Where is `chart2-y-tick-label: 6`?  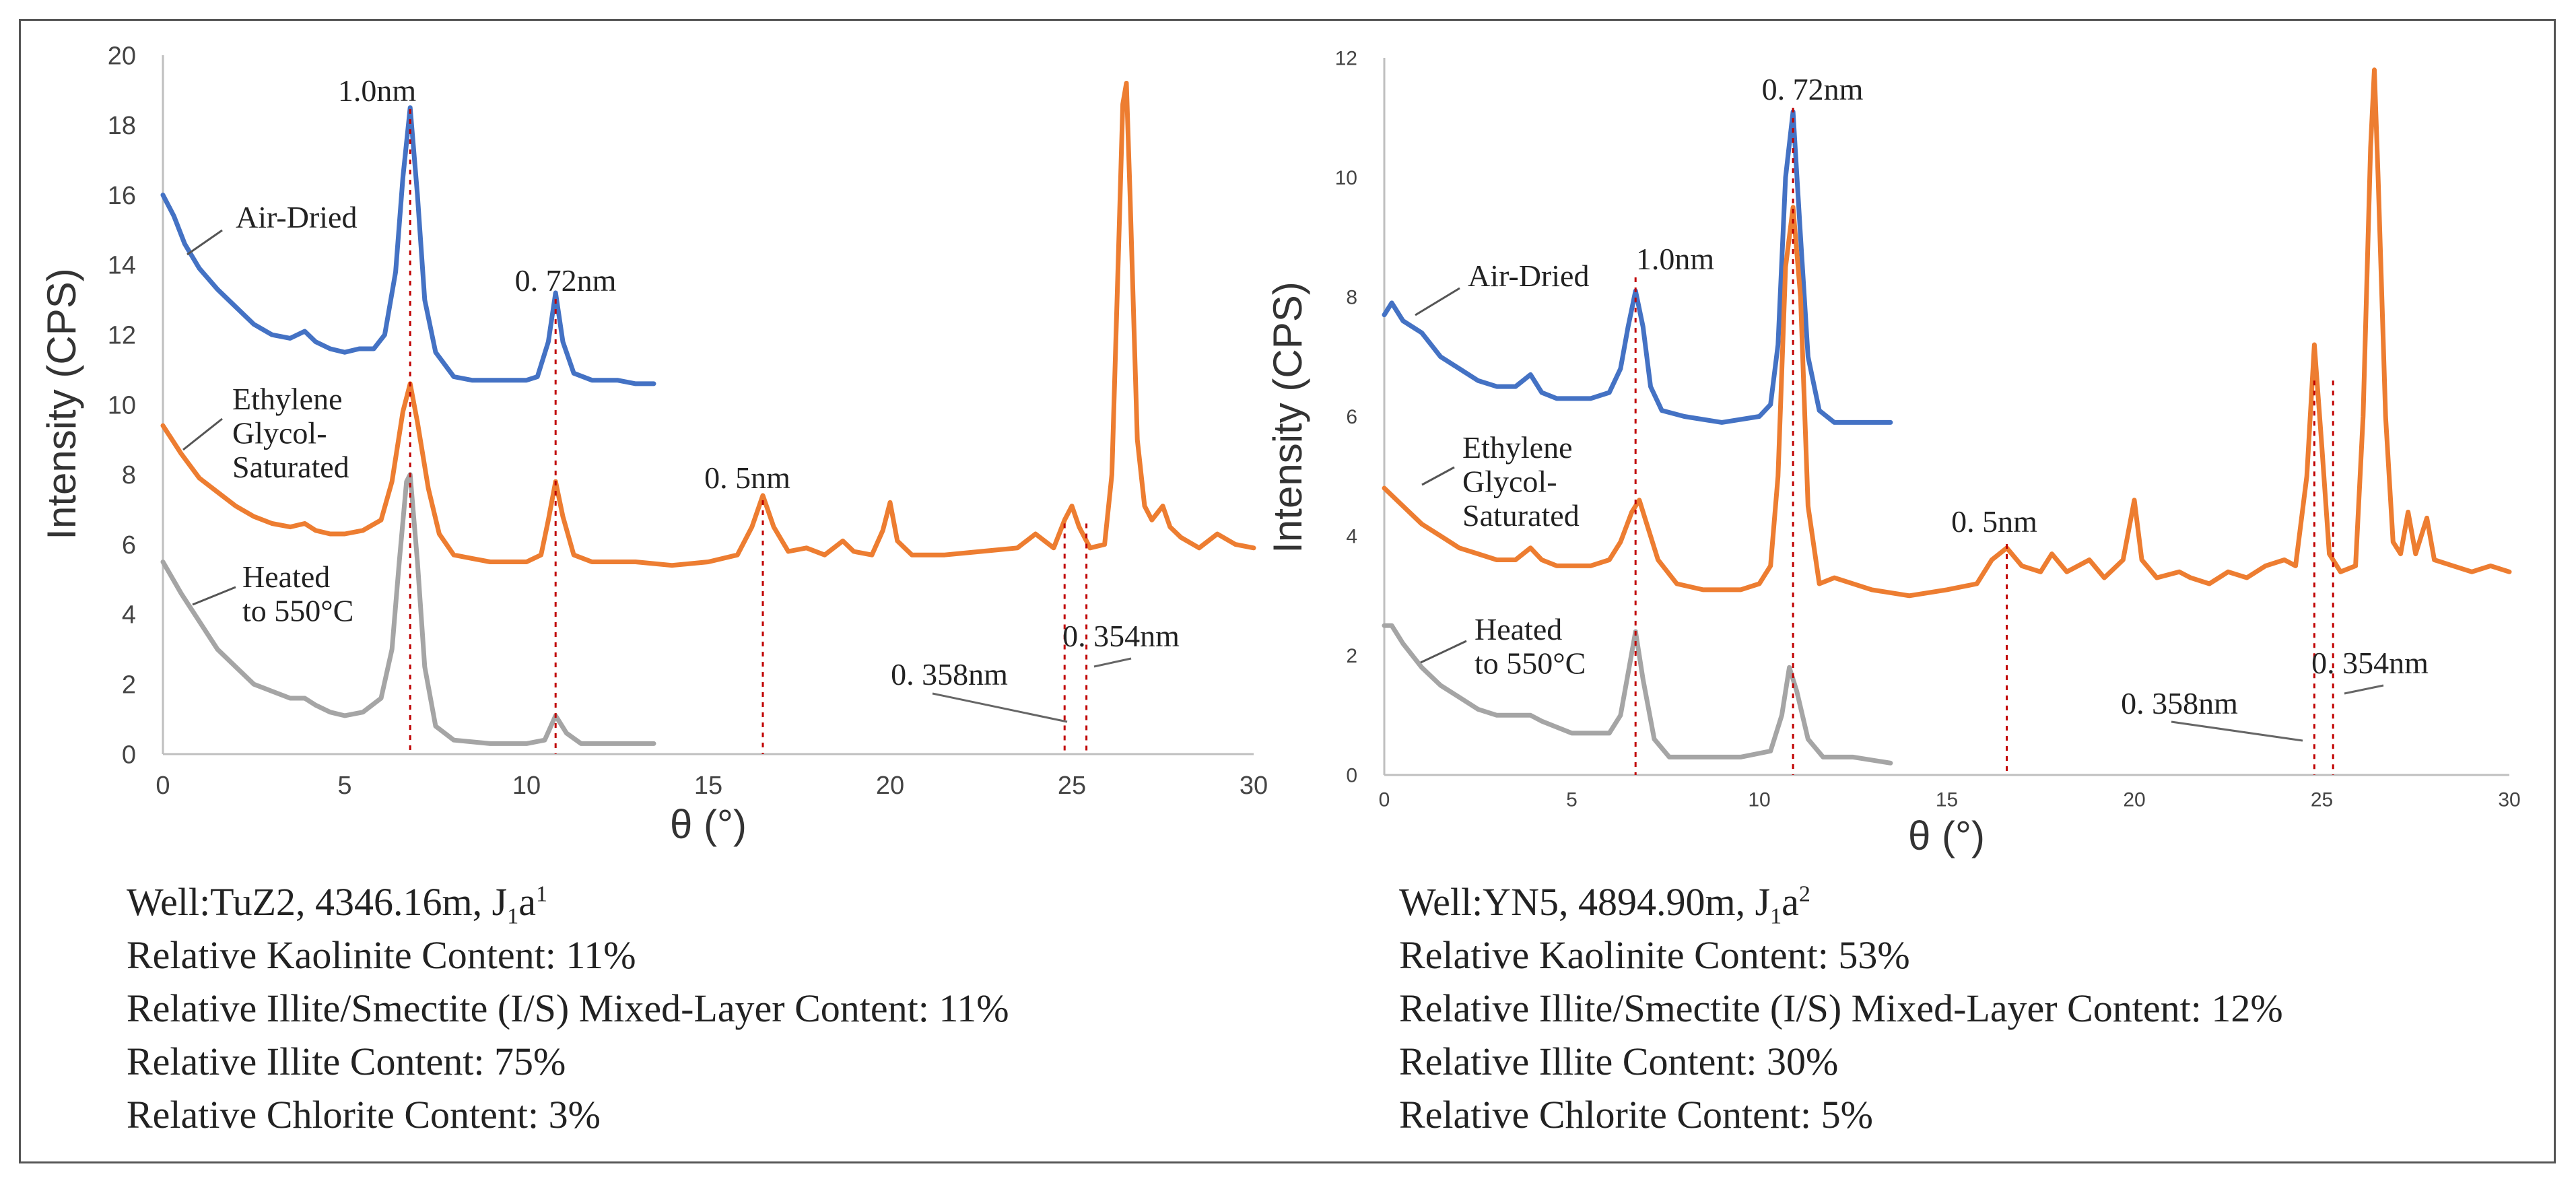 chart2-y-tick-label: 6 is located at coordinates (1351, 417).